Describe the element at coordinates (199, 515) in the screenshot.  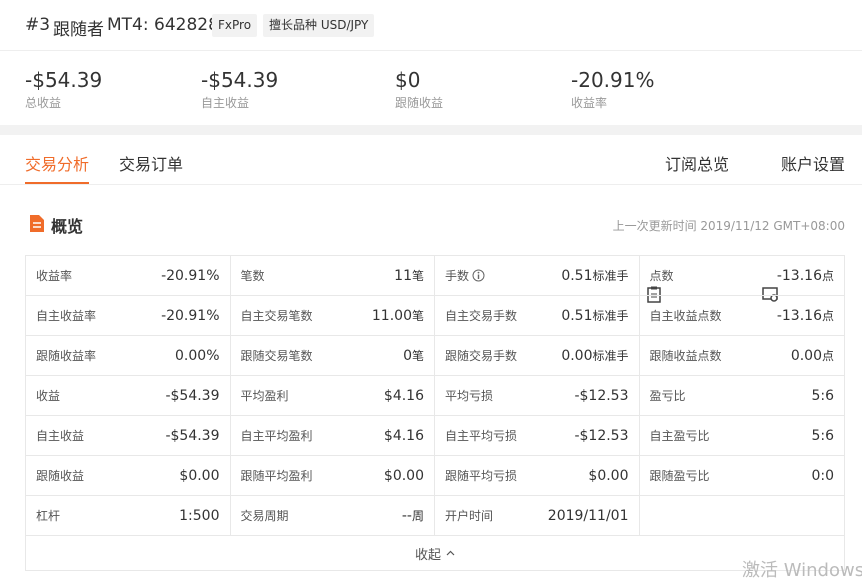
I see `cell-number: 1:500` at that location.